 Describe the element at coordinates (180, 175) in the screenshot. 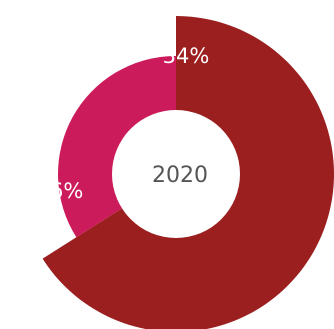

I see `center-year-label: 2020` at that location.